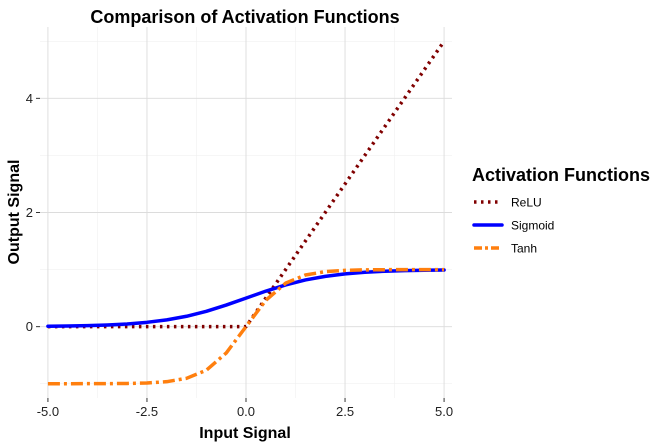  What do you see at coordinates (444, 411) in the screenshot?
I see `x-tick-label: 5.0` at bounding box center [444, 411].